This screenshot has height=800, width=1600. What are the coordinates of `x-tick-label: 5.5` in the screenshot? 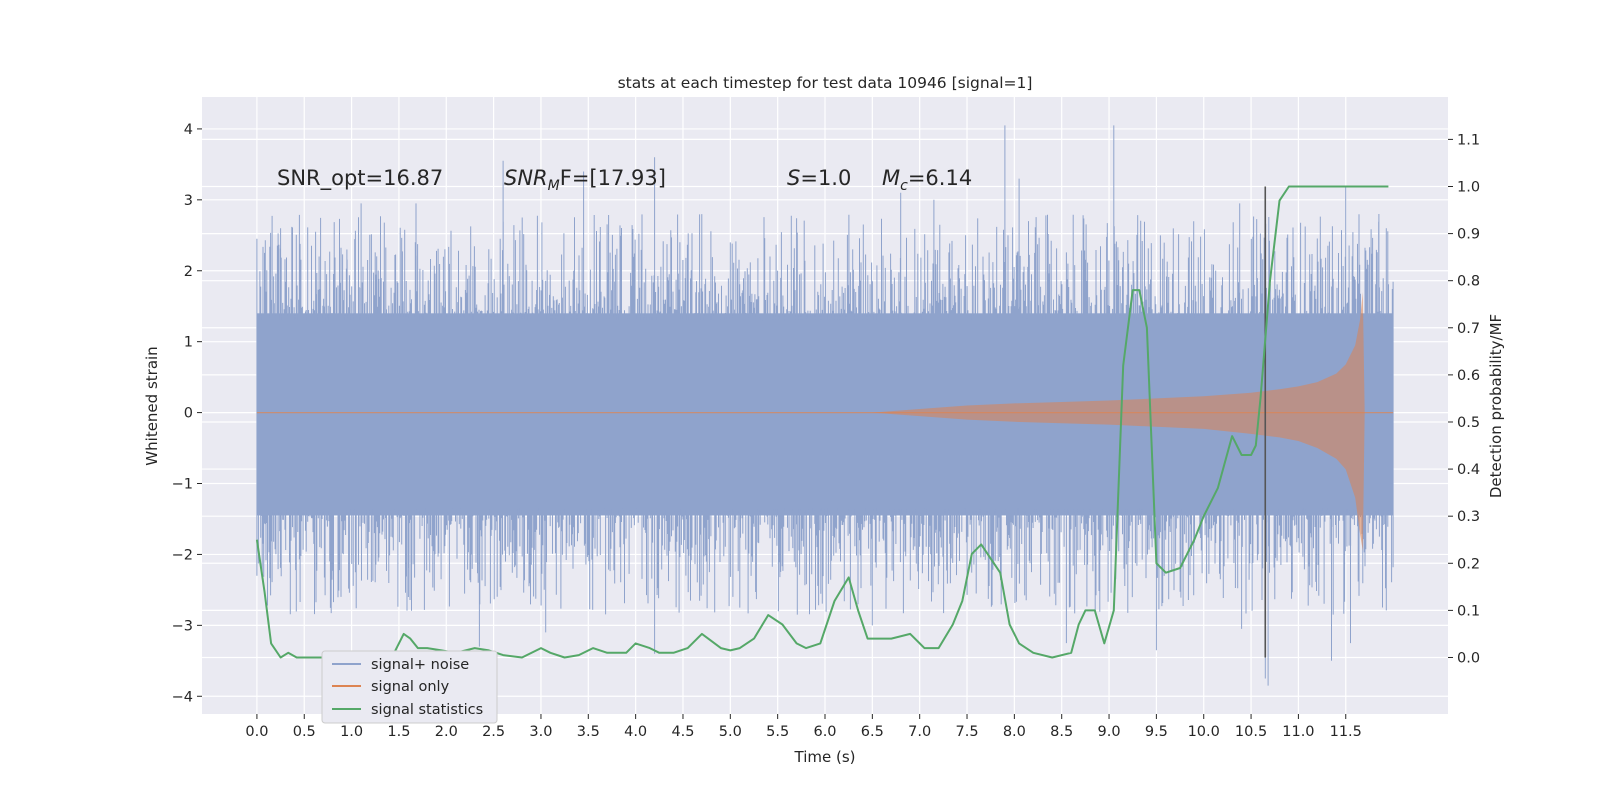 It's located at (777, 732).